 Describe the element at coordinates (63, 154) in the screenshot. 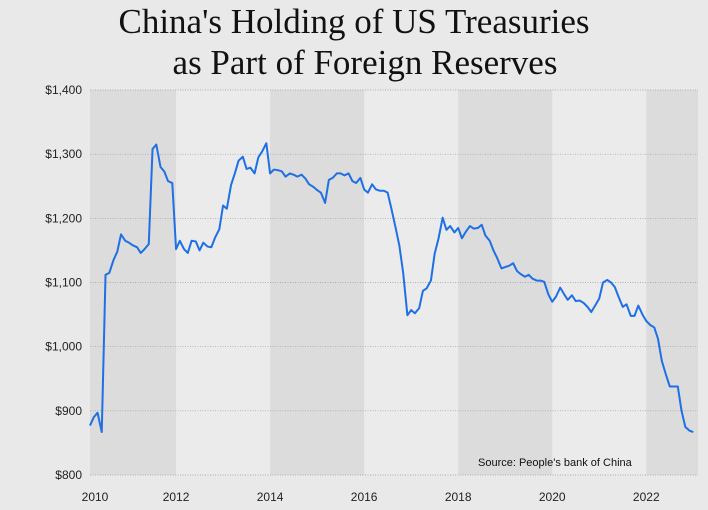

I see `y-tick-label: $1,300` at that location.